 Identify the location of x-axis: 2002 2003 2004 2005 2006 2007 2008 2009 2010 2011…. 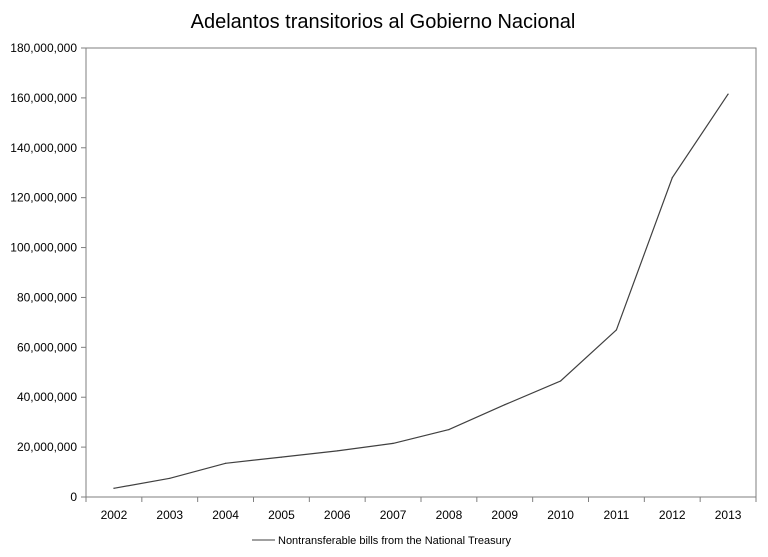
(421, 509).